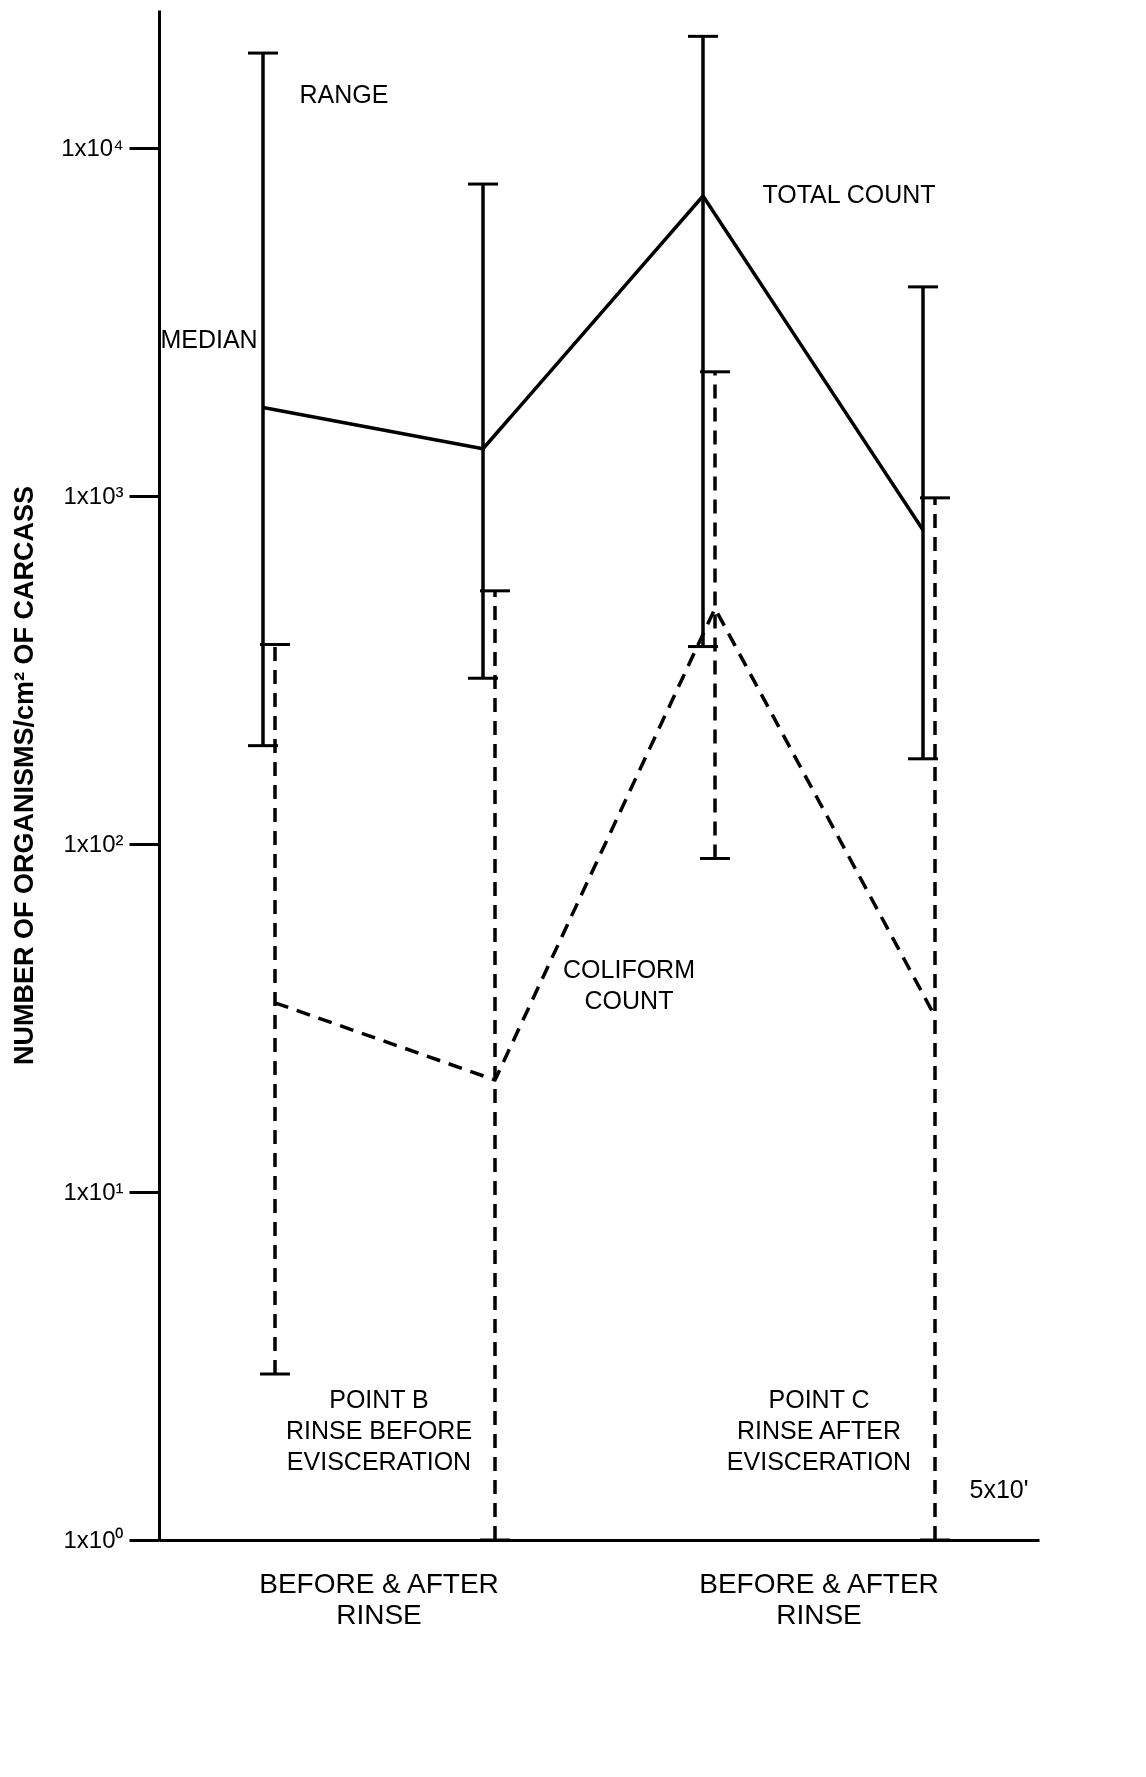 The height and width of the screenshot is (1777, 1146). Describe the element at coordinates (629, 984) in the screenshot. I see `annotation: COLIFORM COUNT` at that location.